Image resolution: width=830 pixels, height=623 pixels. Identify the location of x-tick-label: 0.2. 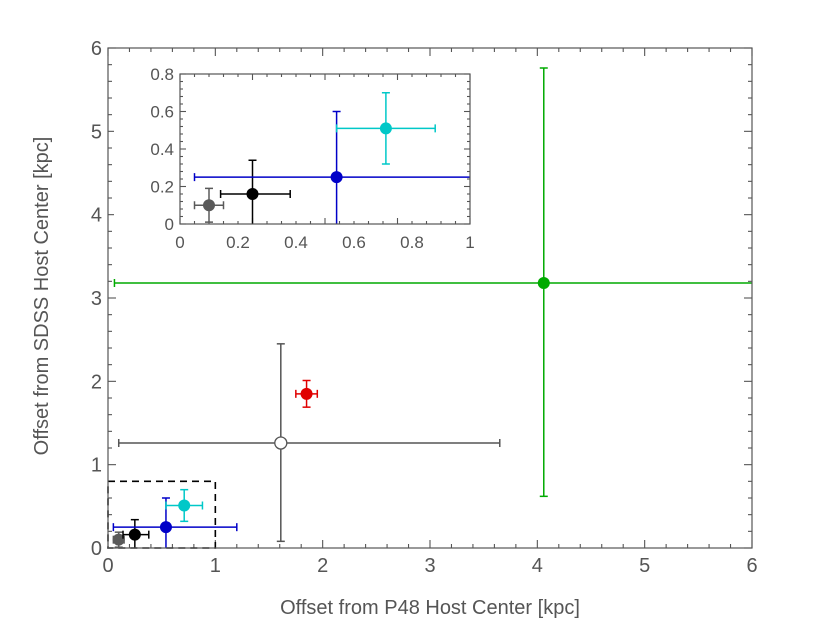
(238, 242).